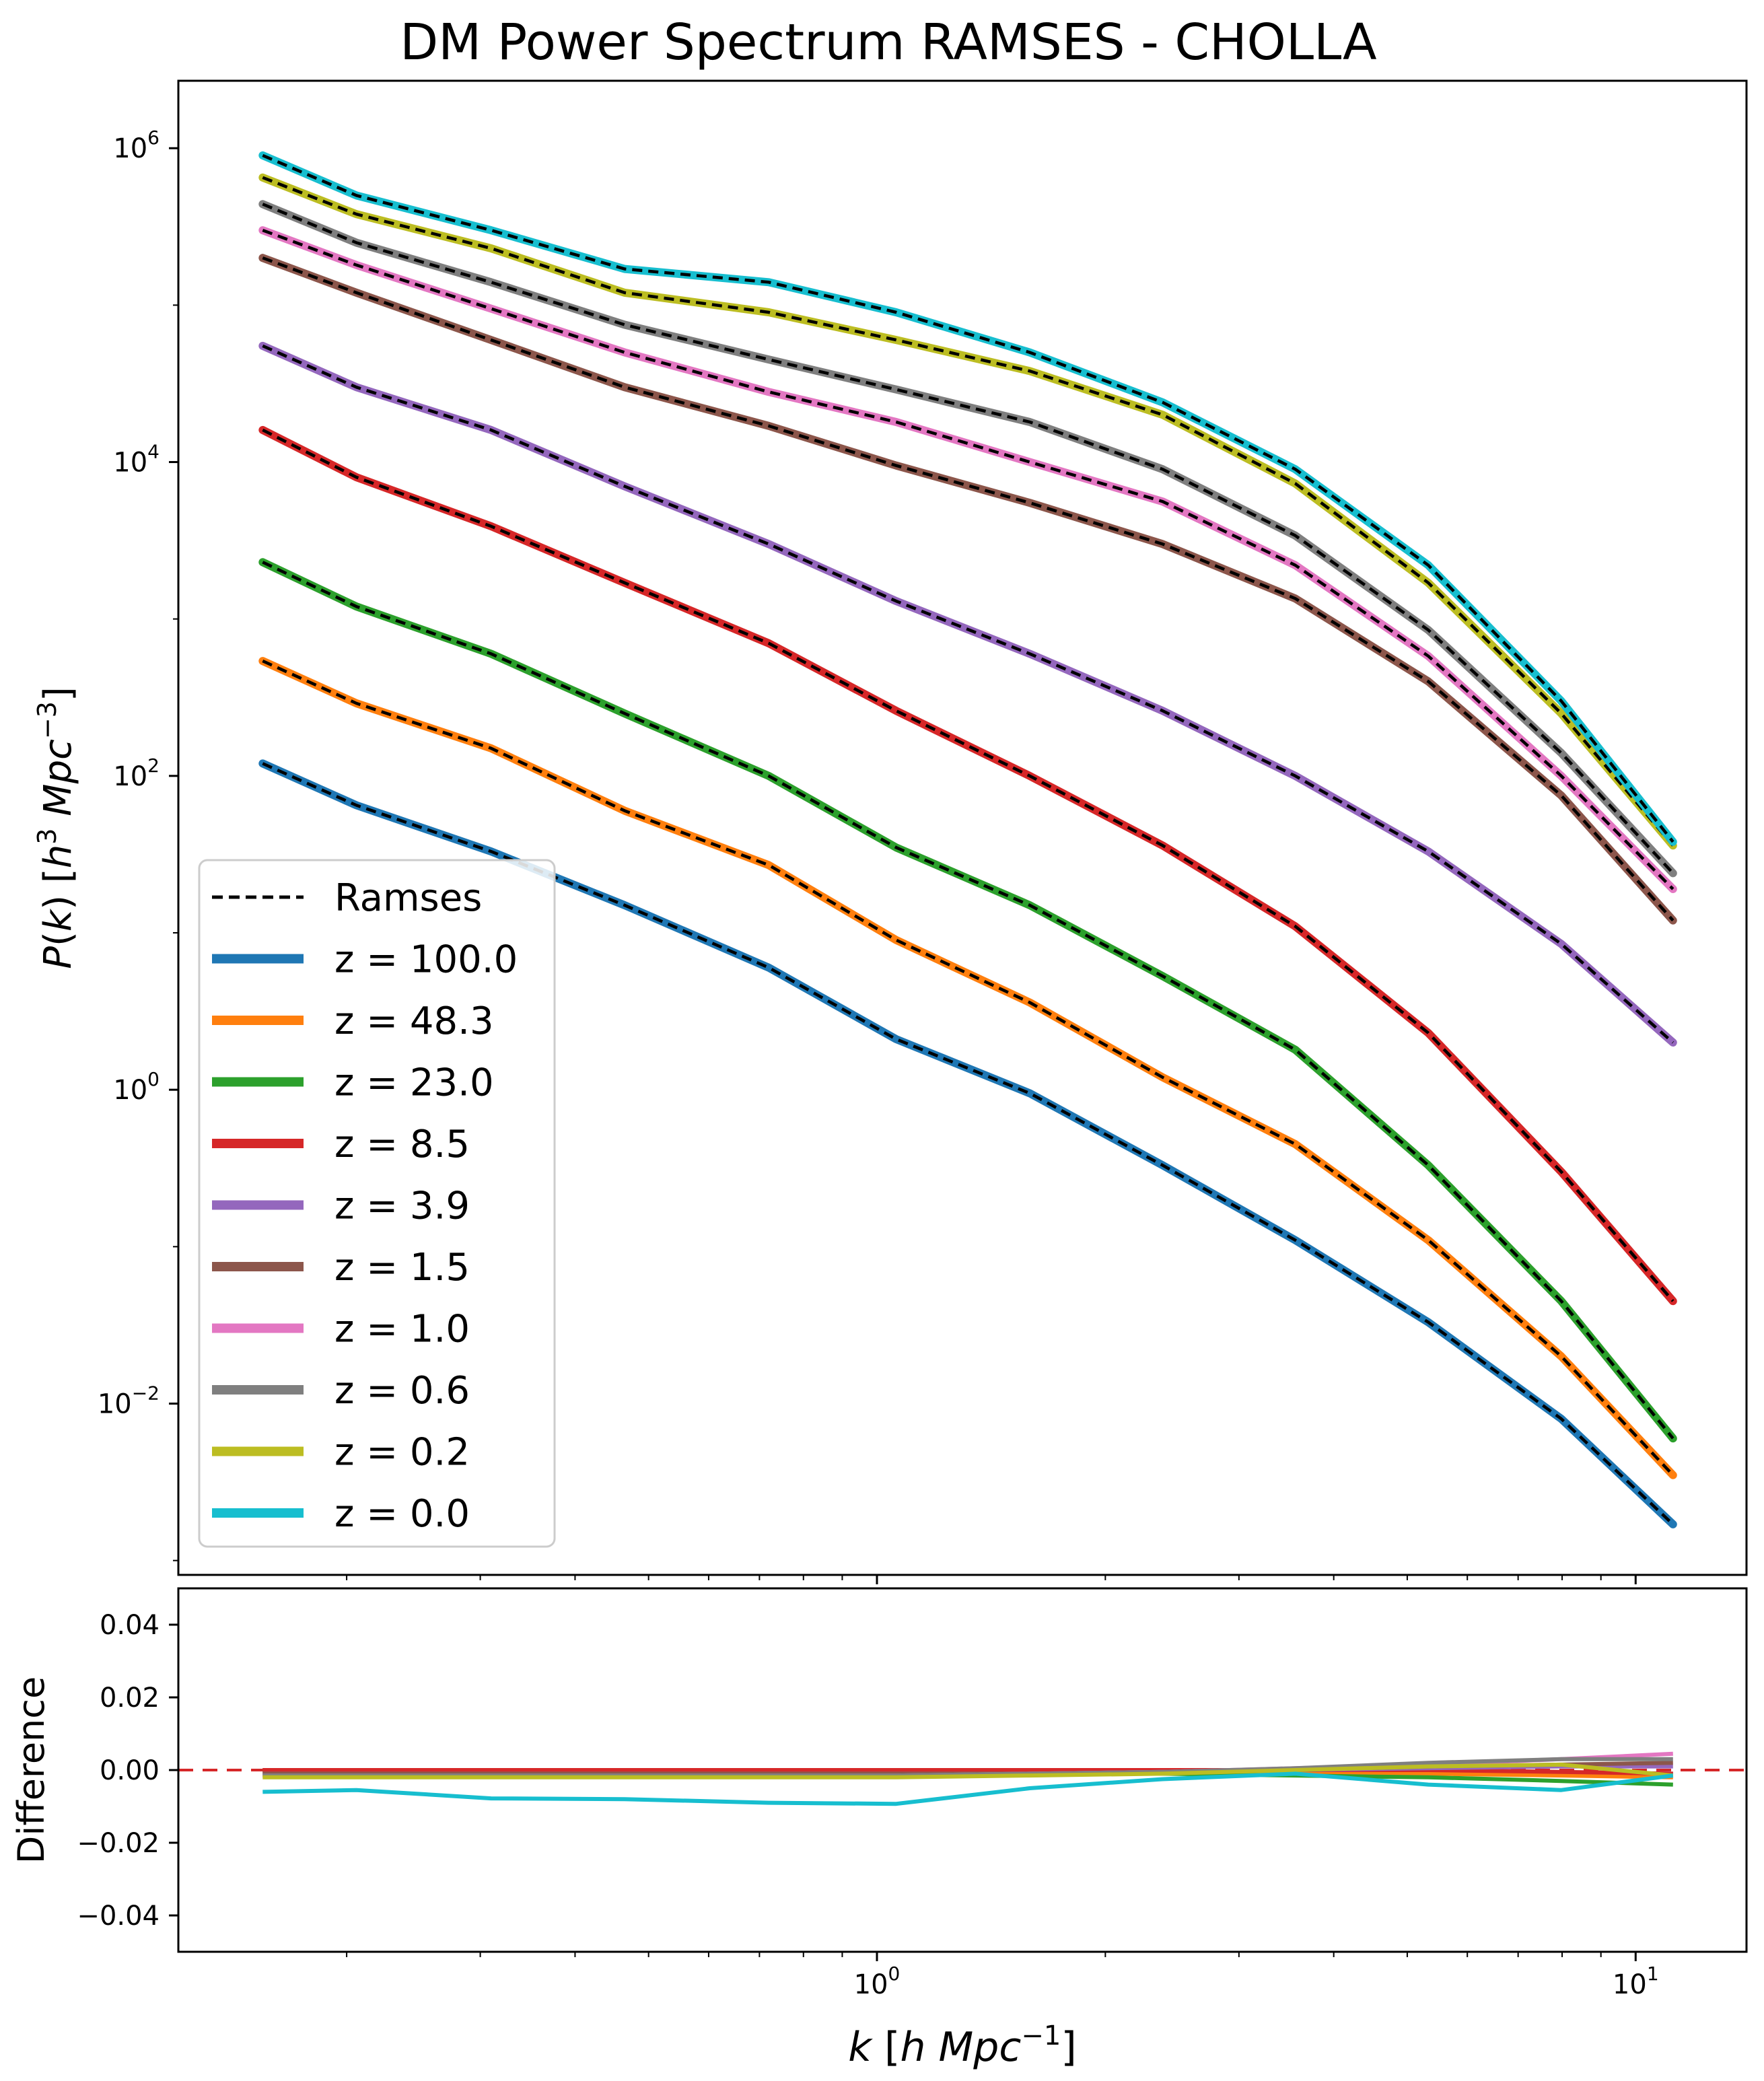 The height and width of the screenshot is (2081, 1764). Describe the element at coordinates (136, 1087) in the screenshot. I see `y-tick-label: 10⁰` at that location.